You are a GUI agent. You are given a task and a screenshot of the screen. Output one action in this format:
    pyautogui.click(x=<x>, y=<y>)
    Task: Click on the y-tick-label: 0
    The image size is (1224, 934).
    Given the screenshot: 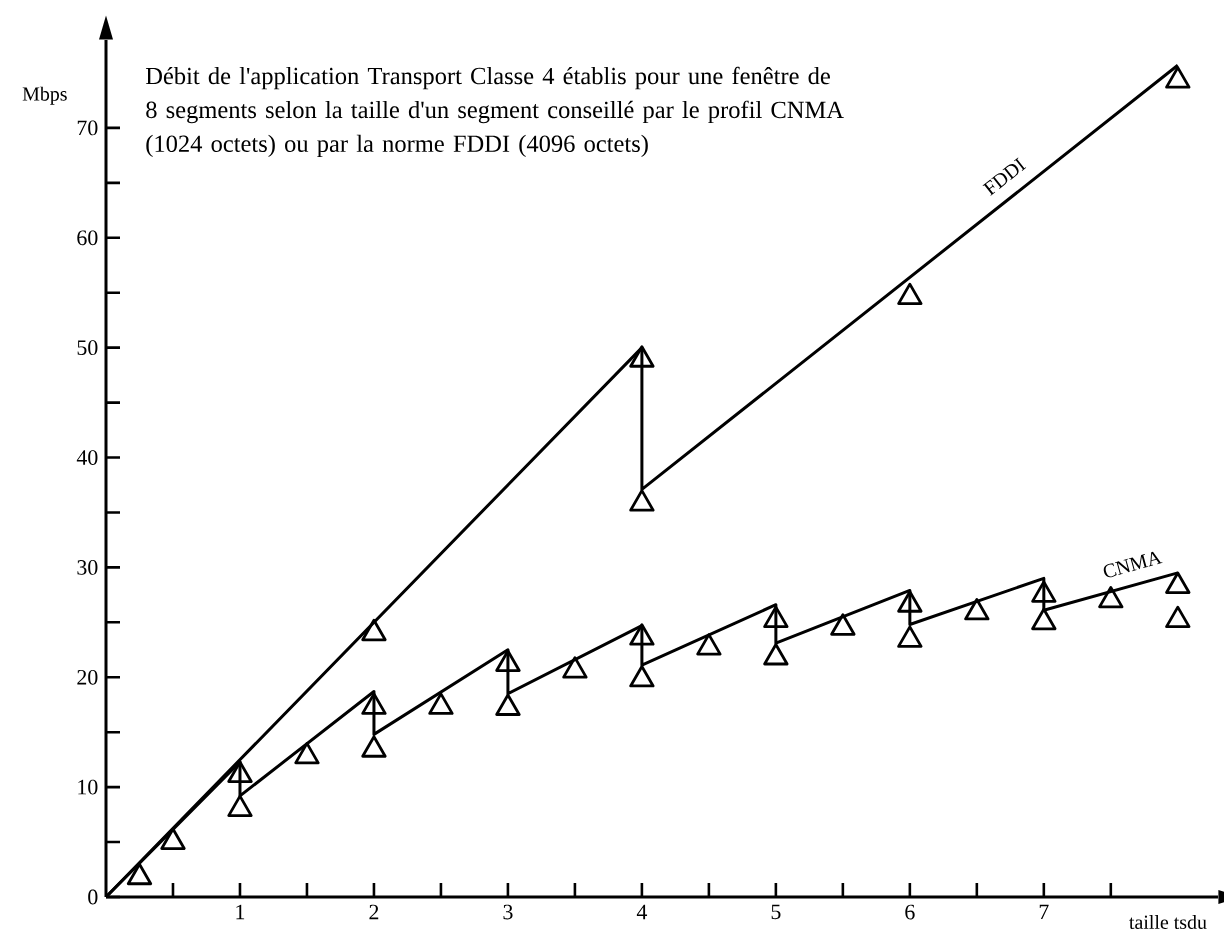 What is the action you would take?
    pyautogui.click(x=93, y=897)
    